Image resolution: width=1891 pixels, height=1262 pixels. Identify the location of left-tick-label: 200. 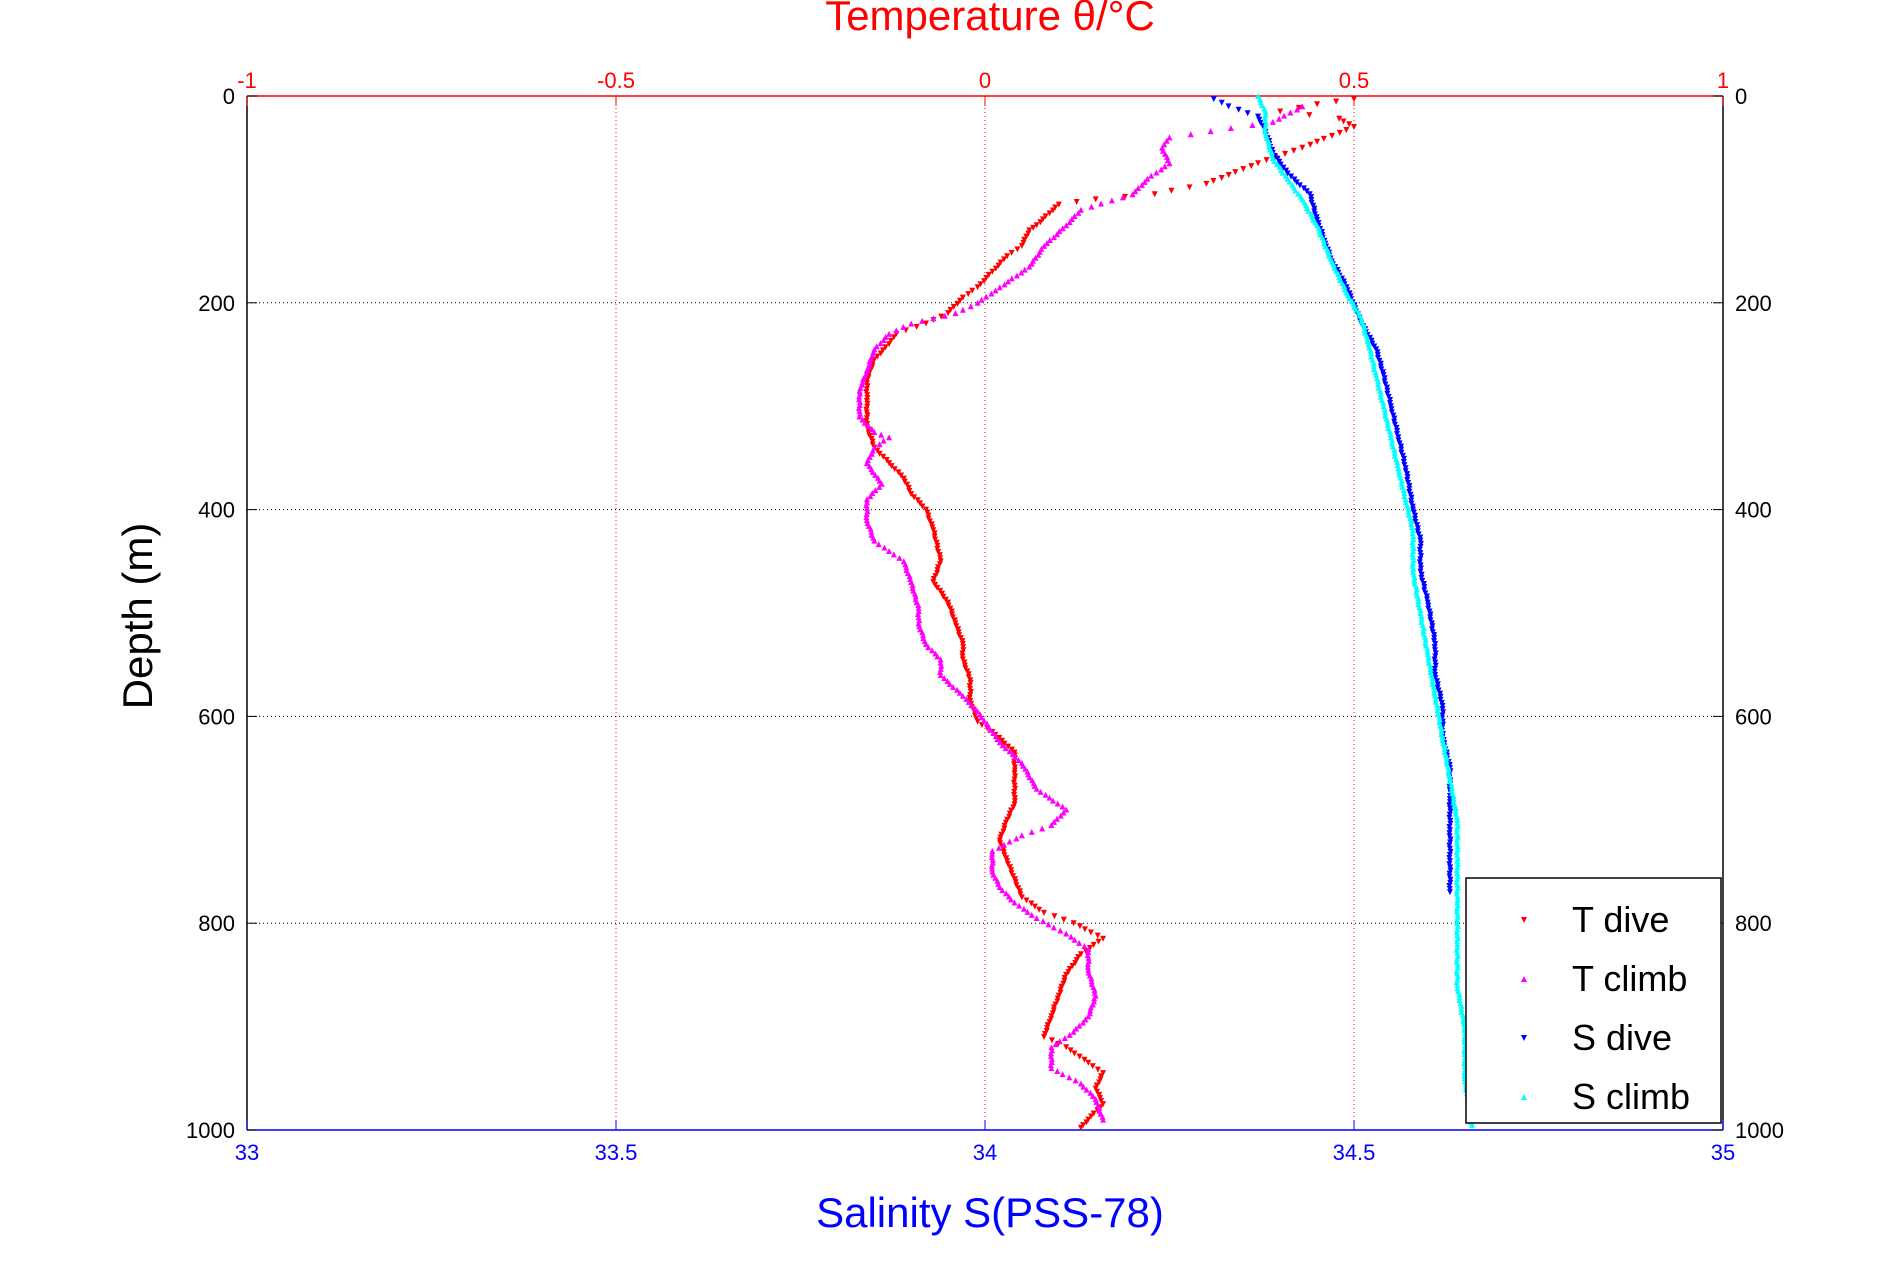
(216, 303).